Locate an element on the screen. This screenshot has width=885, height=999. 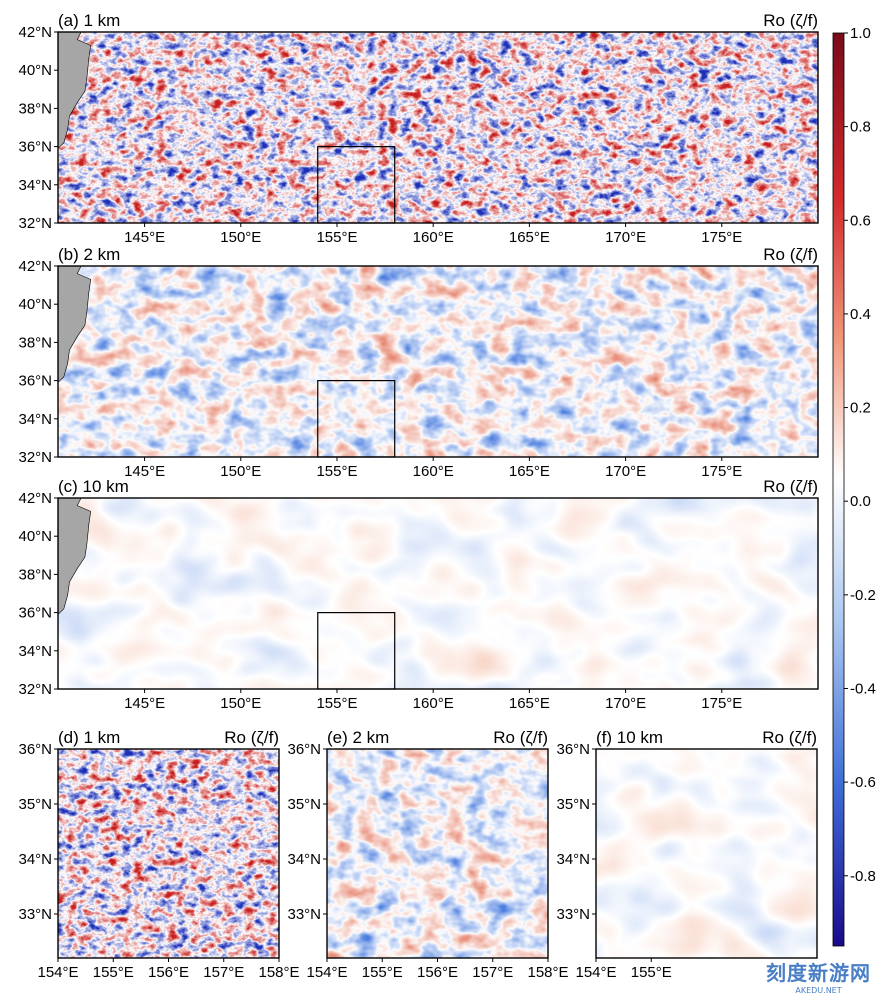
colorbar-tick-label: -0.4 is located at coordinates (863, 688).